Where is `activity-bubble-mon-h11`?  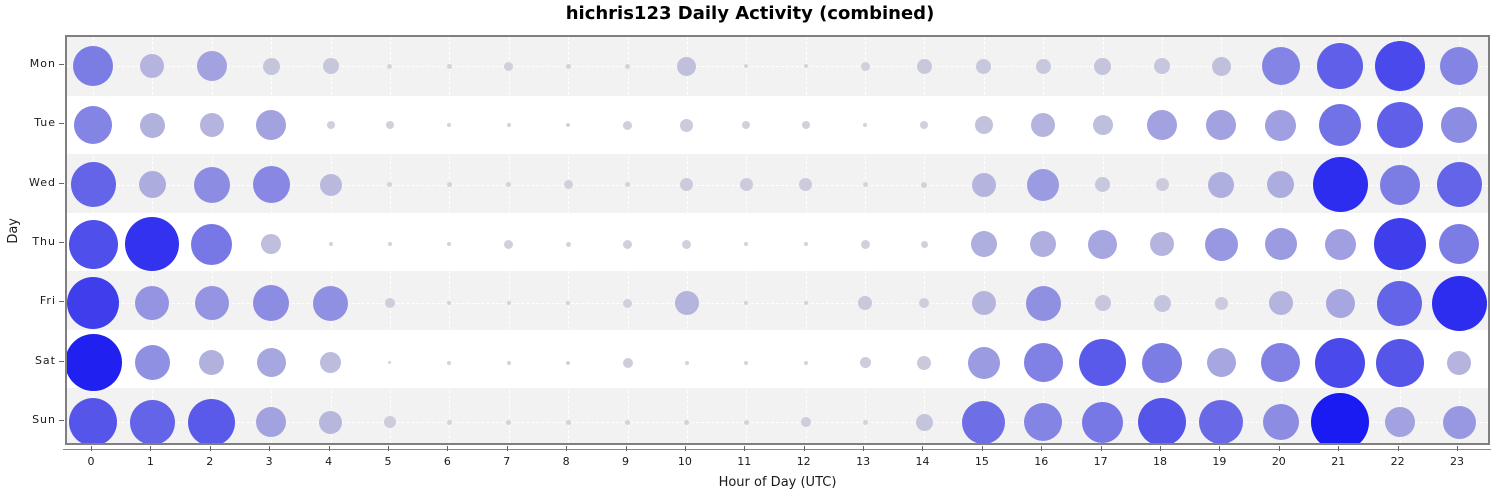 activity-bubble-mon-h11 is located at coordinates (746, 66).